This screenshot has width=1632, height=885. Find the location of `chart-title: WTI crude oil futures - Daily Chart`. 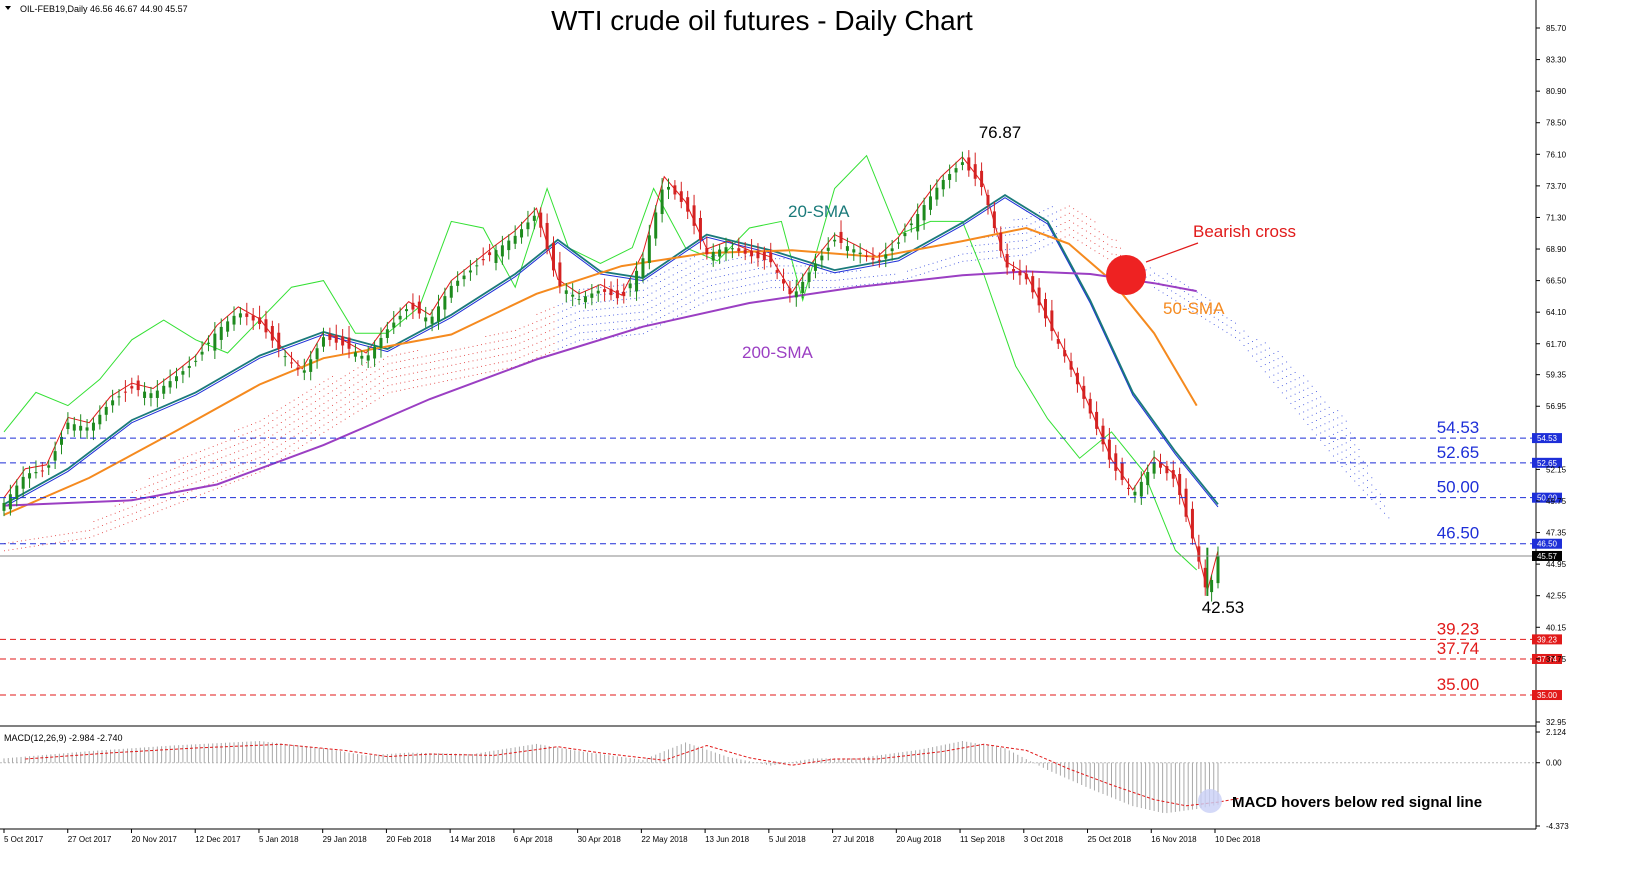

chart-title: WTI crude oil futures - Daily Chart is located at coordinates (762, 20).